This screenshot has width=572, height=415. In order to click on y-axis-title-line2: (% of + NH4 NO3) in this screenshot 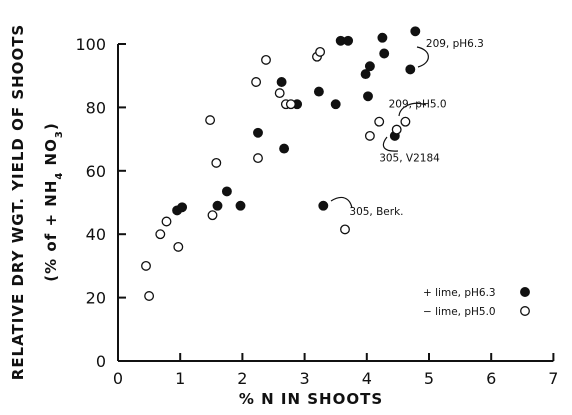, I will do `click(53, 201)`.